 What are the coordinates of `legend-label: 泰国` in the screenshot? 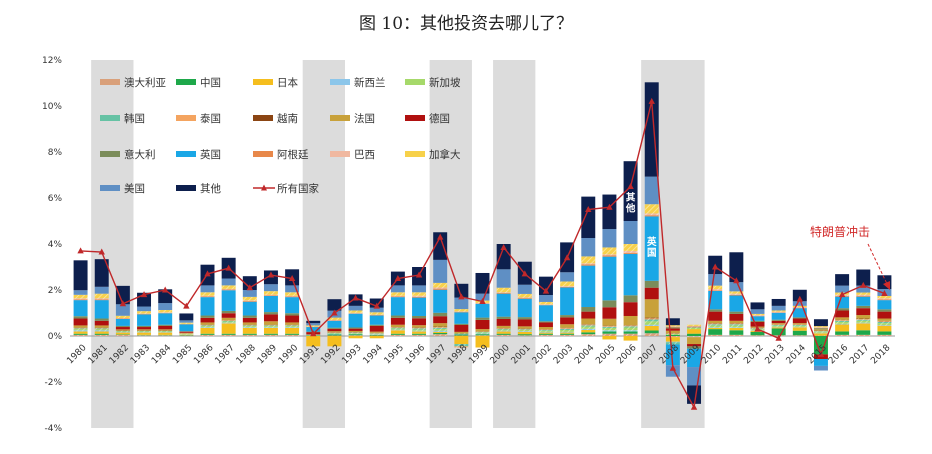 It's located at (210, 118).